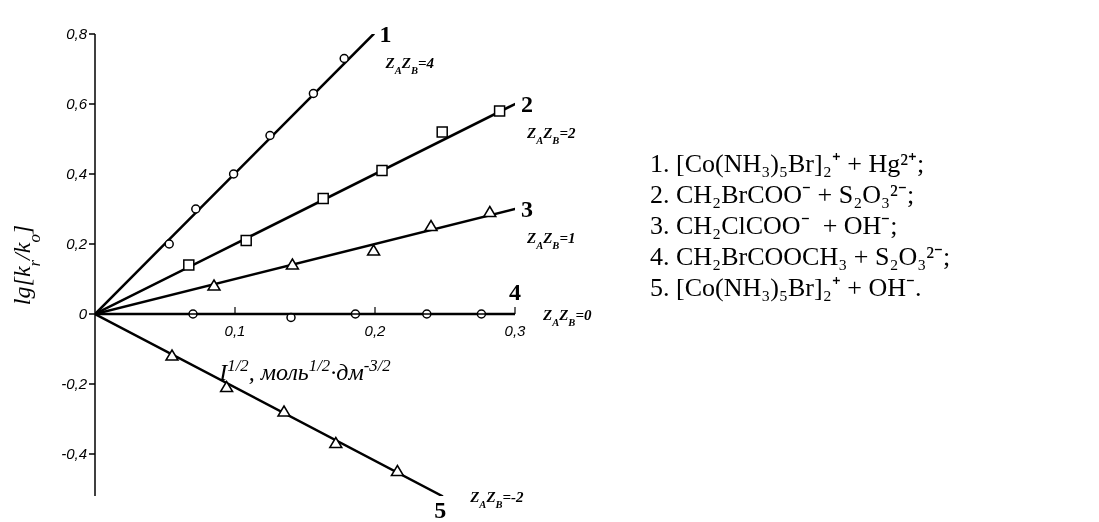 The image size is (1099, 522). What do you see at coordinates (385, 34) in the screenshot?
I see `series-label: 1` at bounding box center [385, 34].